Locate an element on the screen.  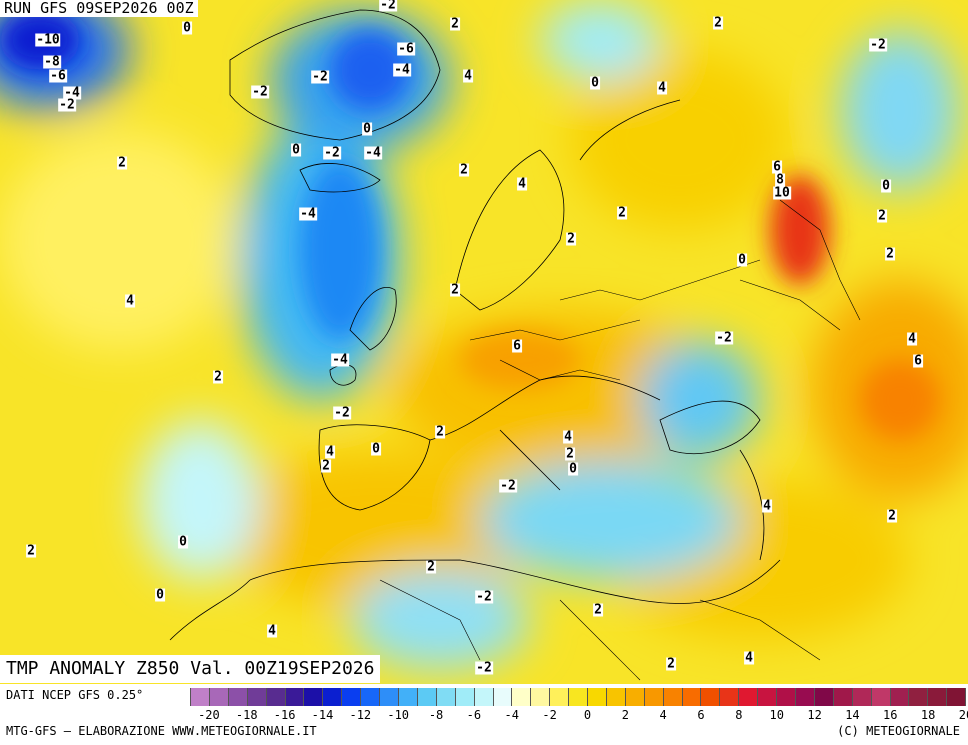
legend-tick-label: -8 is located at coordinates (436, 715).